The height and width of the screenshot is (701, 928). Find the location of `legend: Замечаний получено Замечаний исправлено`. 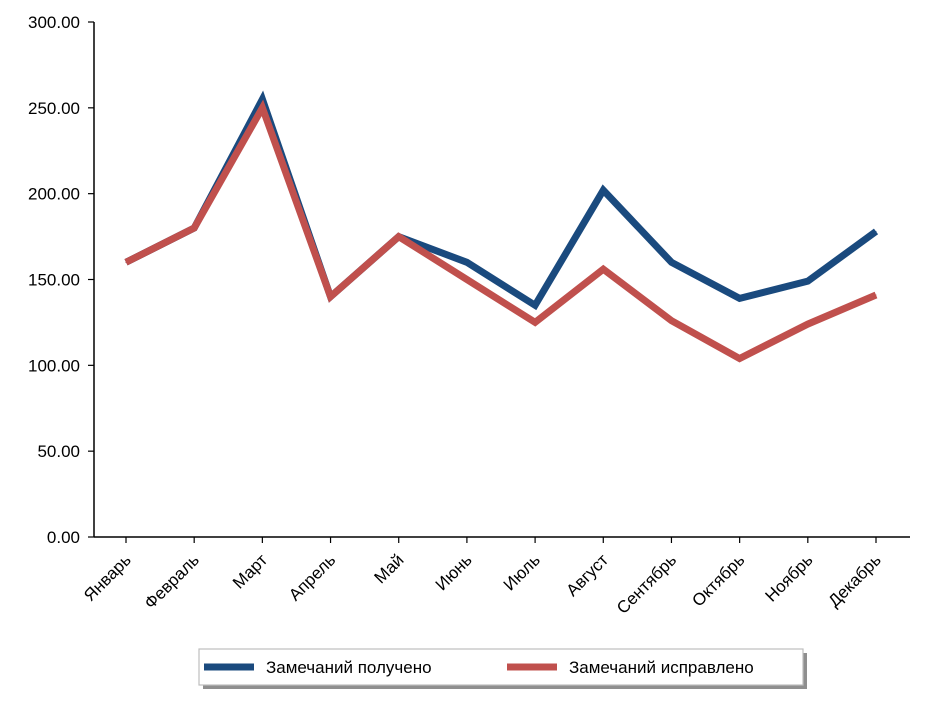

legend: Замечаний получено Замечаний исправлено is located at coordinates (502, 668).